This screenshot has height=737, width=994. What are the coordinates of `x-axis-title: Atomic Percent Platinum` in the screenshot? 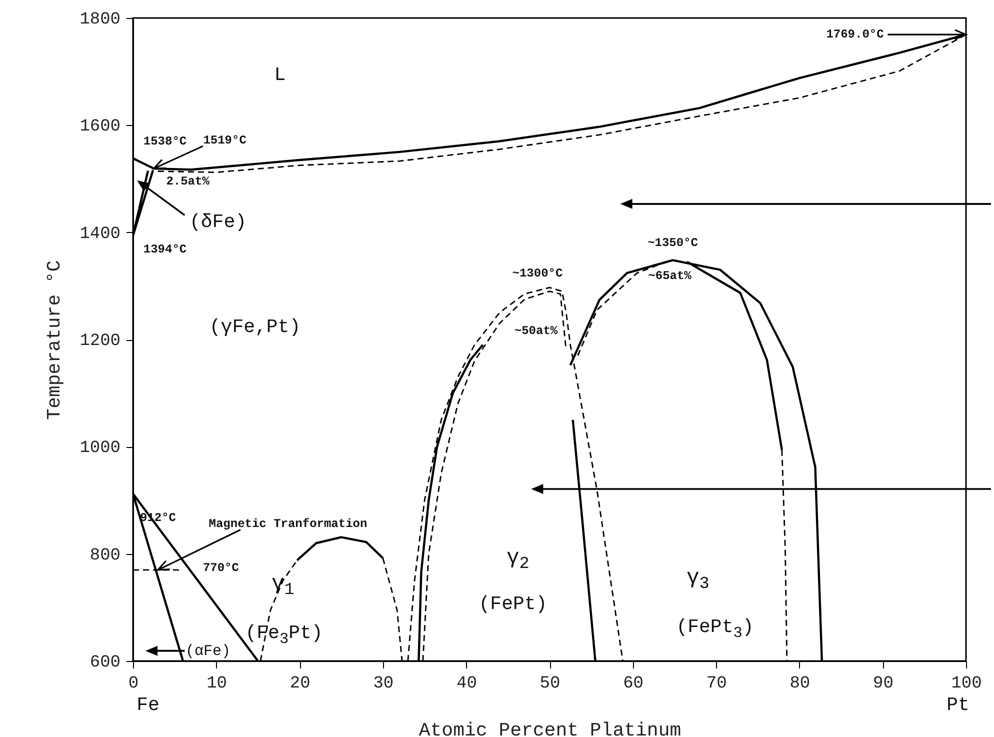 It's located at (550, 728).